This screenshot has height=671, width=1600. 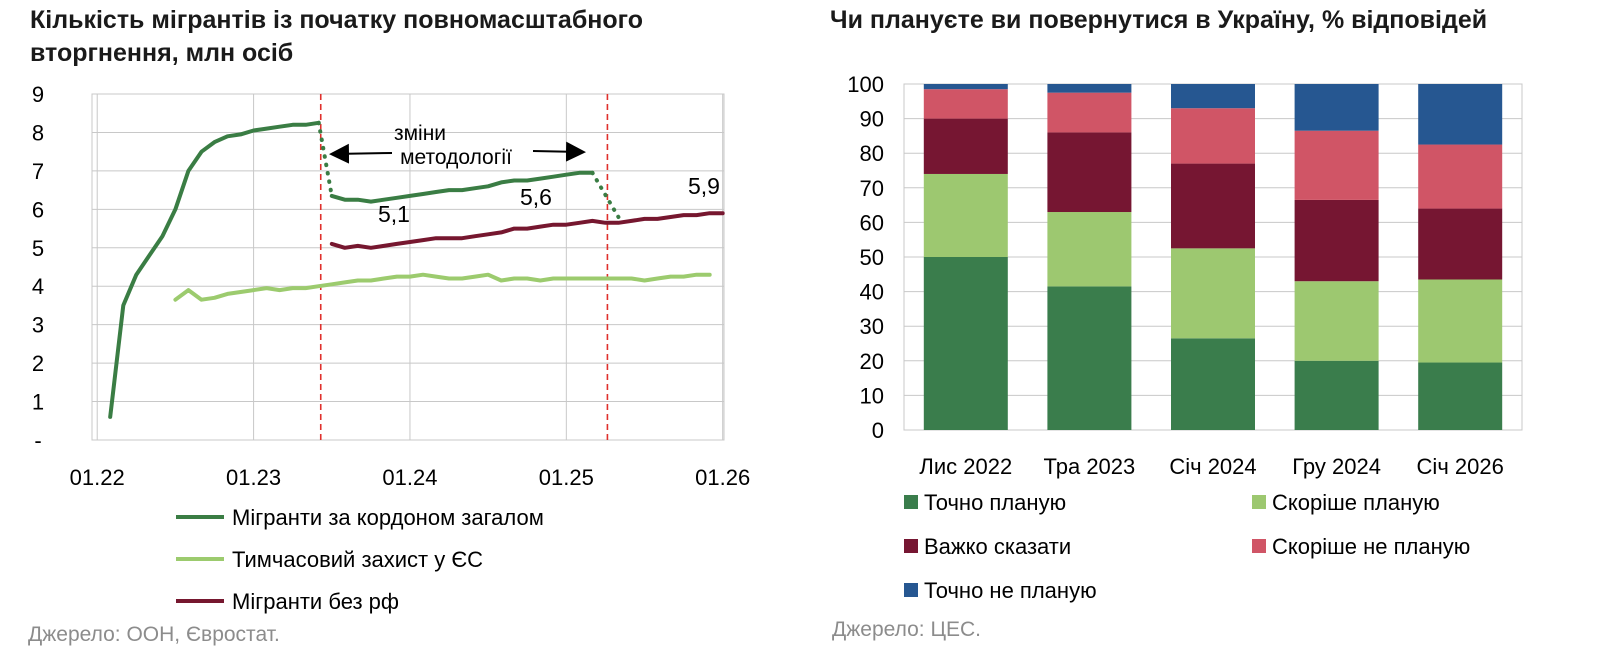 What do you see at coordinates (704, 186) in the screenshot?
I see `data-label: 5,9` at bounding box center [704, 186].